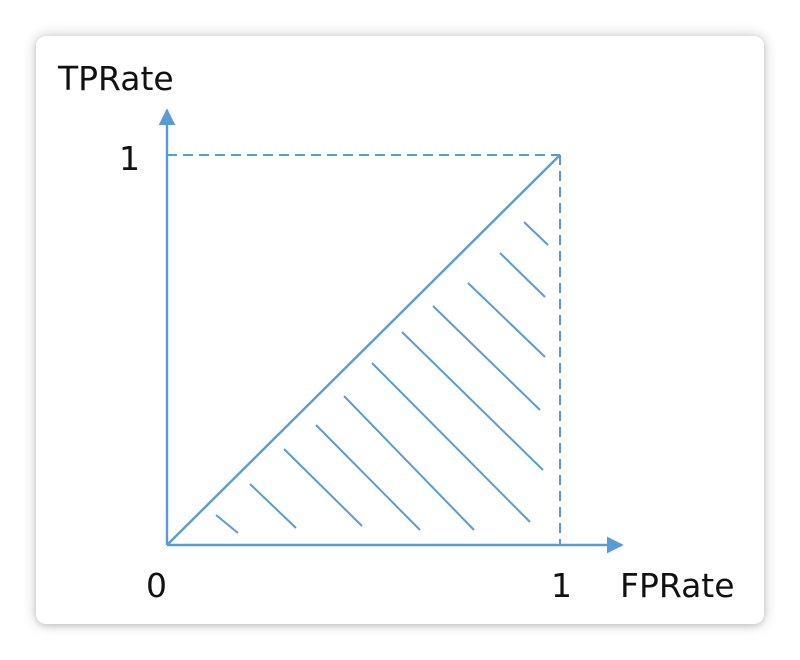  Describe the element at coordinates (156, 585) in the screenshot. I see `origin-label: 0` at that location.